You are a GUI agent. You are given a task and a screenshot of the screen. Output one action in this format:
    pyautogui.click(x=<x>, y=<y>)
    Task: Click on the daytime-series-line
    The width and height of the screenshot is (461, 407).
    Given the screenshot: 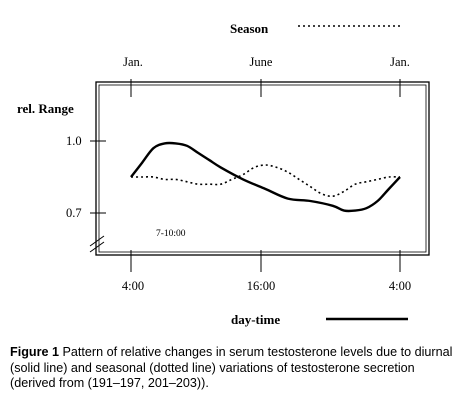 What is the action you would take?
    pyautogui.click(x=265, y=177)
    